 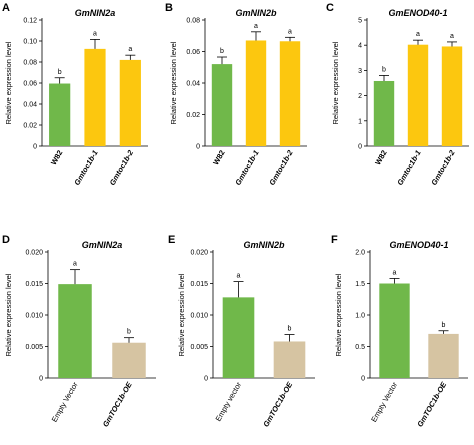 I want to click on panel-letter: C, so click(x=330, y=8).